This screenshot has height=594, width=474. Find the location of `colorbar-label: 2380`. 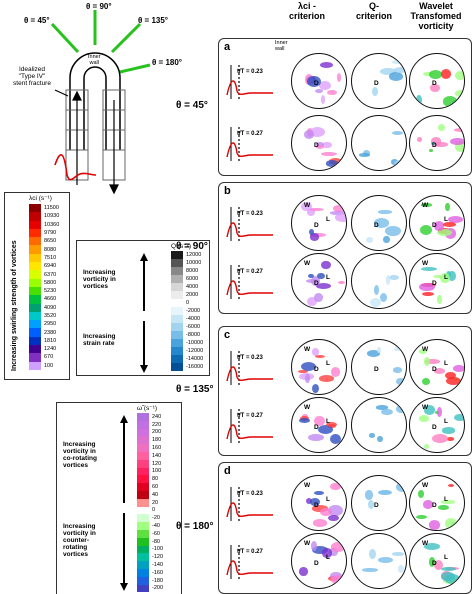

colorbar-label: 2380 is located at coordinates (50, 332).